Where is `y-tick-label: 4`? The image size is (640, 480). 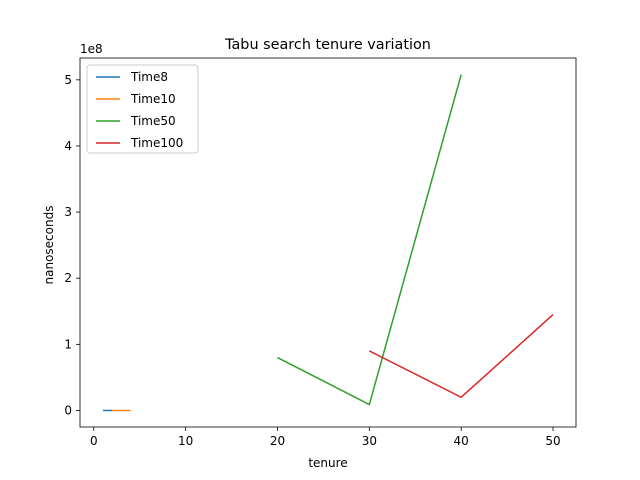
y-tick-label: 4 is located at coordinates (68, 146).